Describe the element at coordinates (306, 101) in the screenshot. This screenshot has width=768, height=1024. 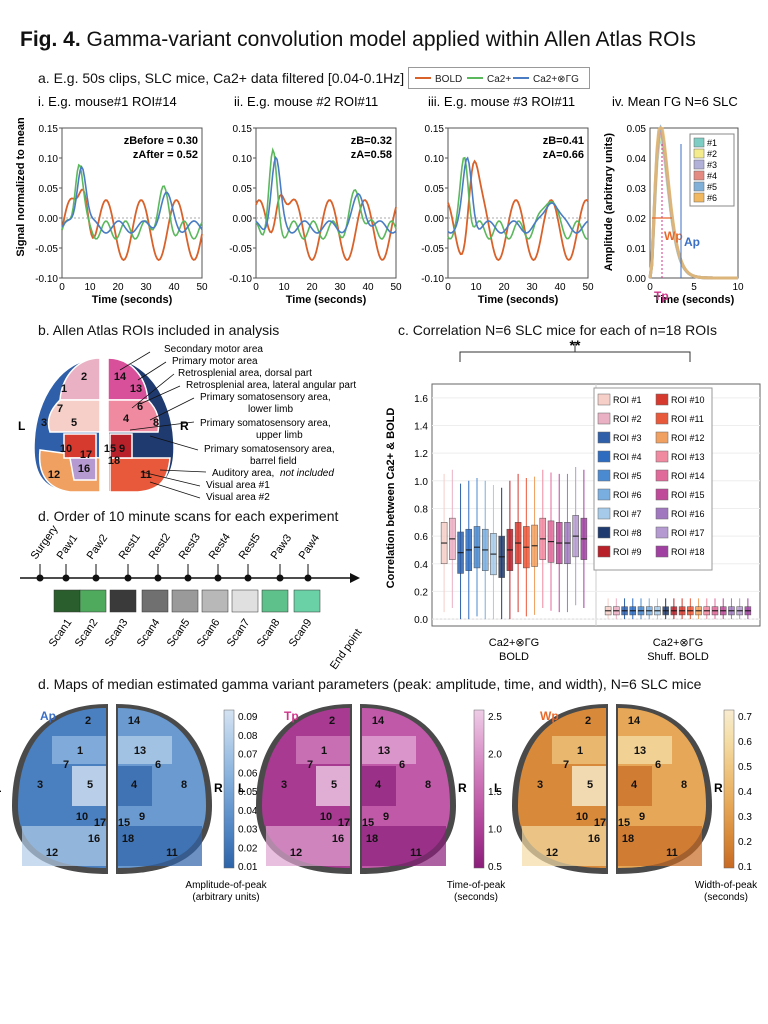
I see `subpanel-title-ii: ii. E.g. mouse #2 ROI#11` at that location.